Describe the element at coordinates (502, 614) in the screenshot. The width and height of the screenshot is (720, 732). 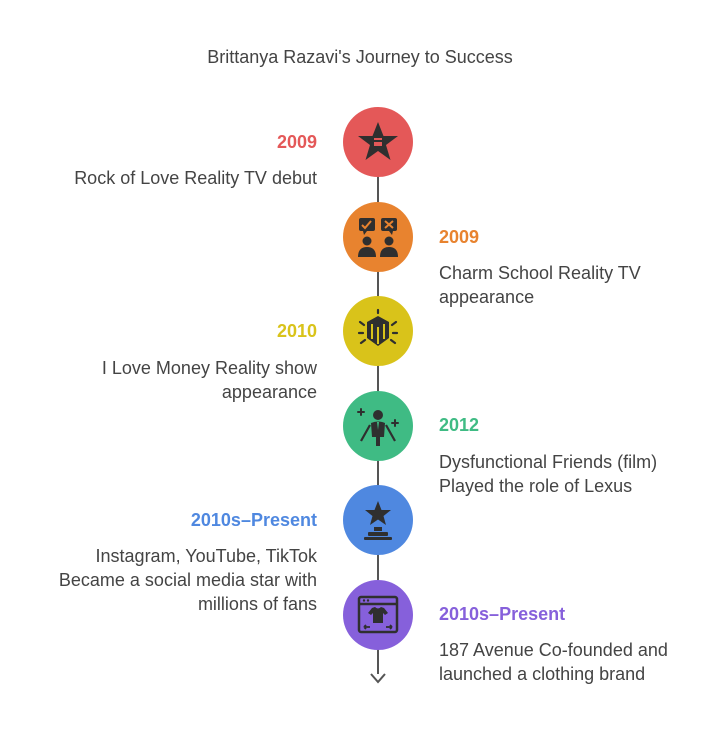
I see `event-year-6: 2010s–Present` at that location.